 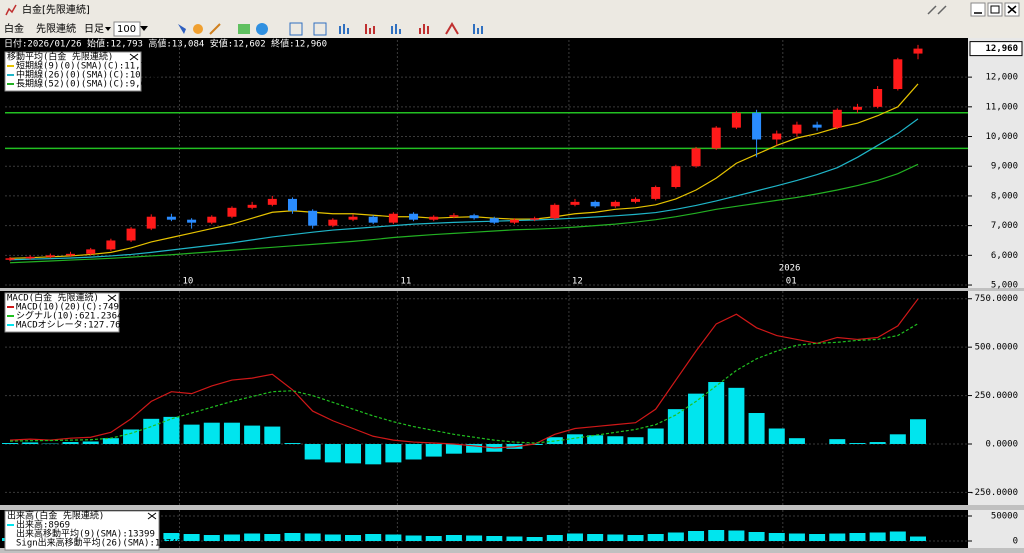 I want to click on period-dropdown-arrow, so click(x=108, y=29).